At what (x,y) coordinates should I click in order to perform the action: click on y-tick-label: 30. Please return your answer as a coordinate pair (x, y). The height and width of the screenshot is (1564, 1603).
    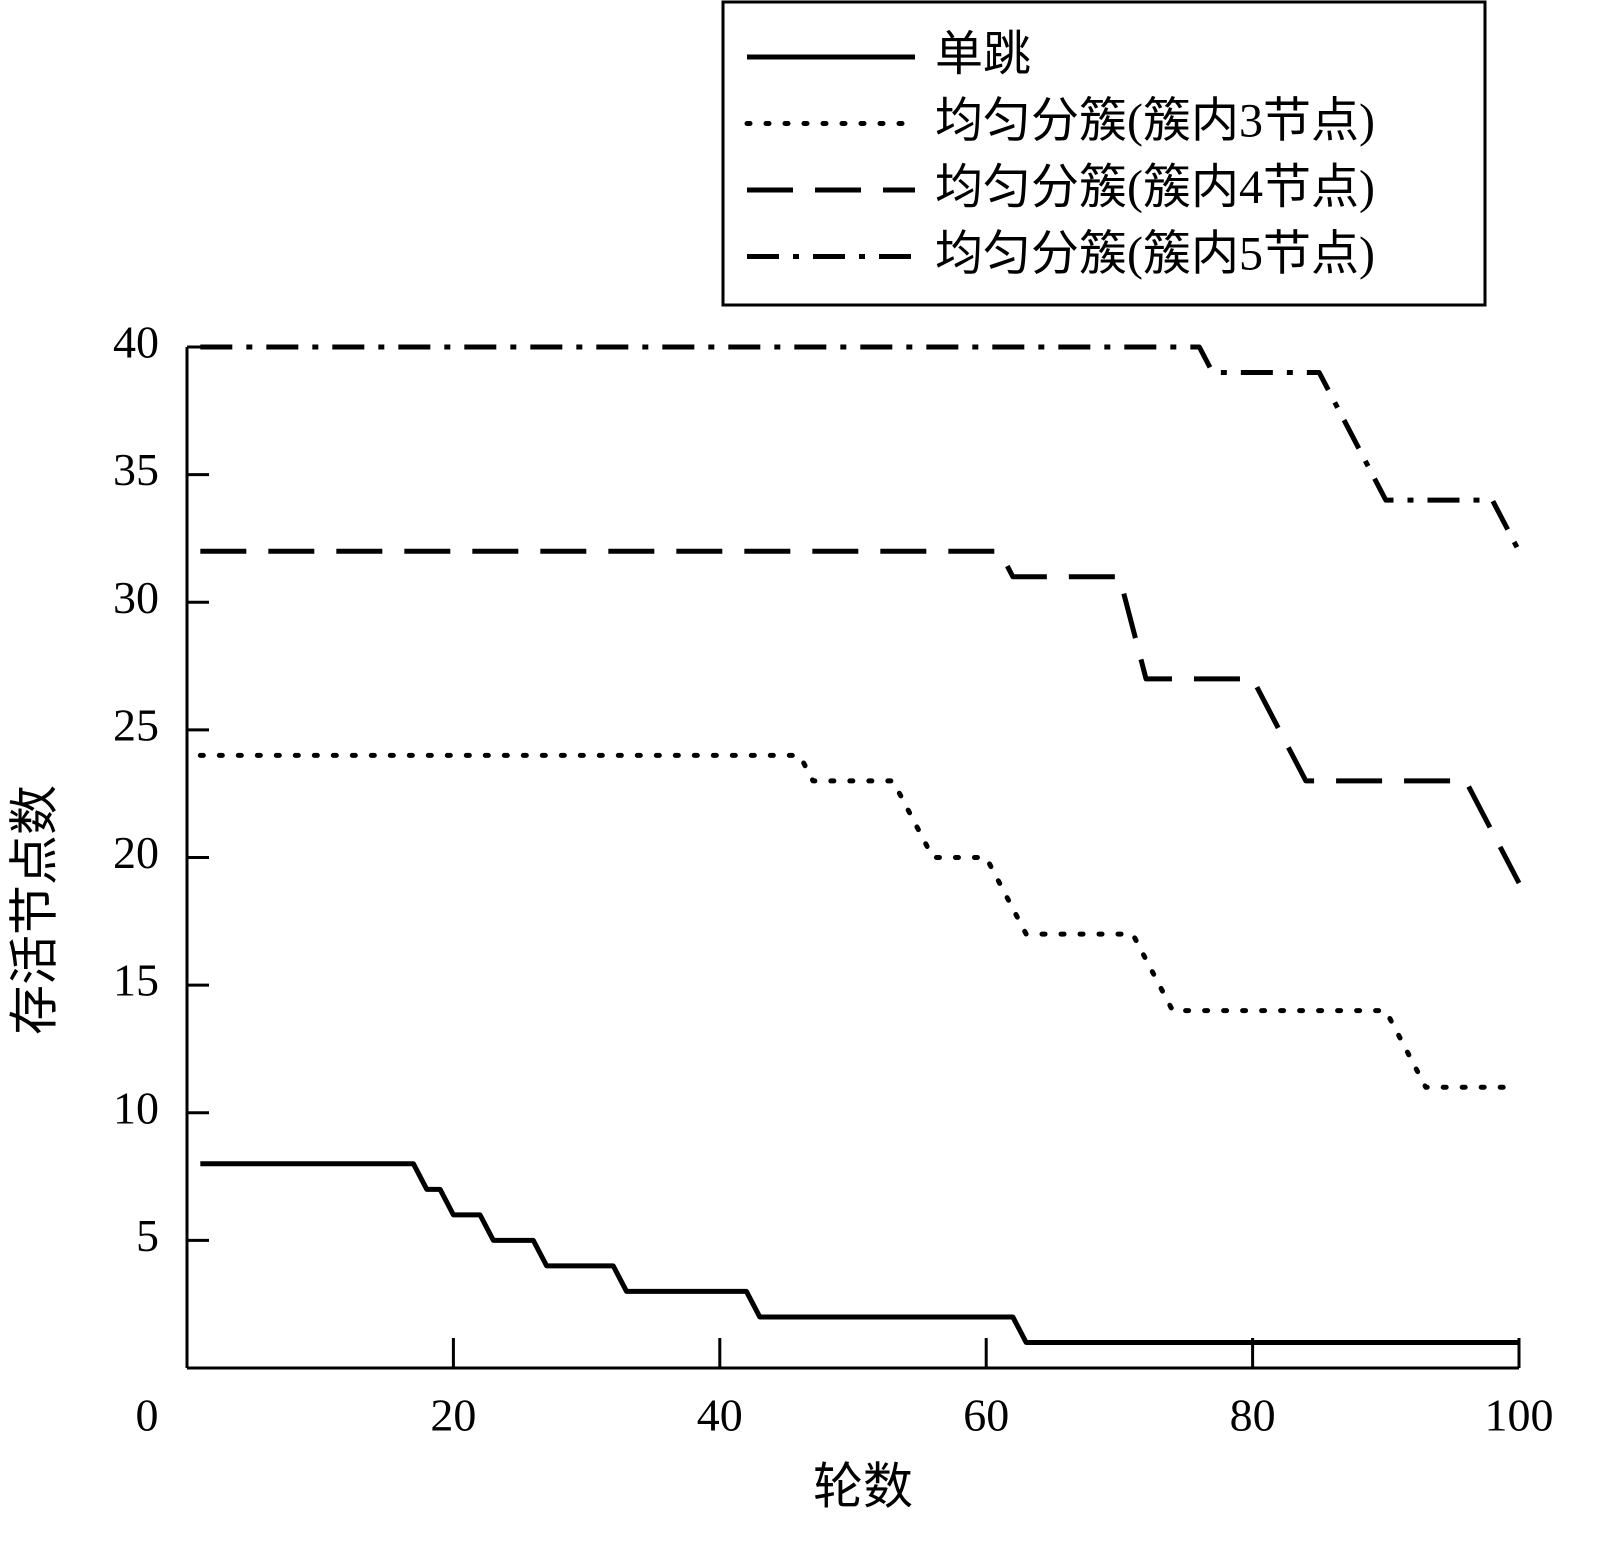
    Looking at the image, I should click on (136, 597).